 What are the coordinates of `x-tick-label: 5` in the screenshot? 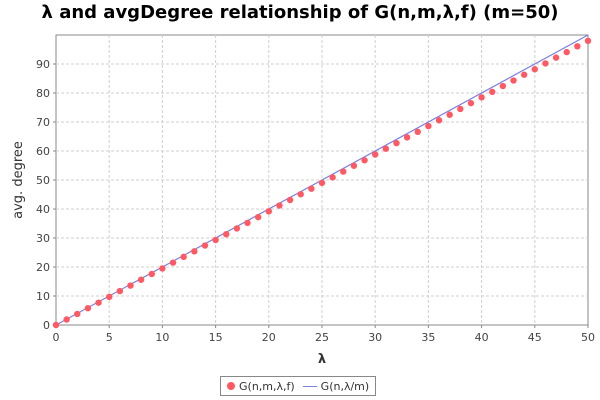 It's located at (109, 337).